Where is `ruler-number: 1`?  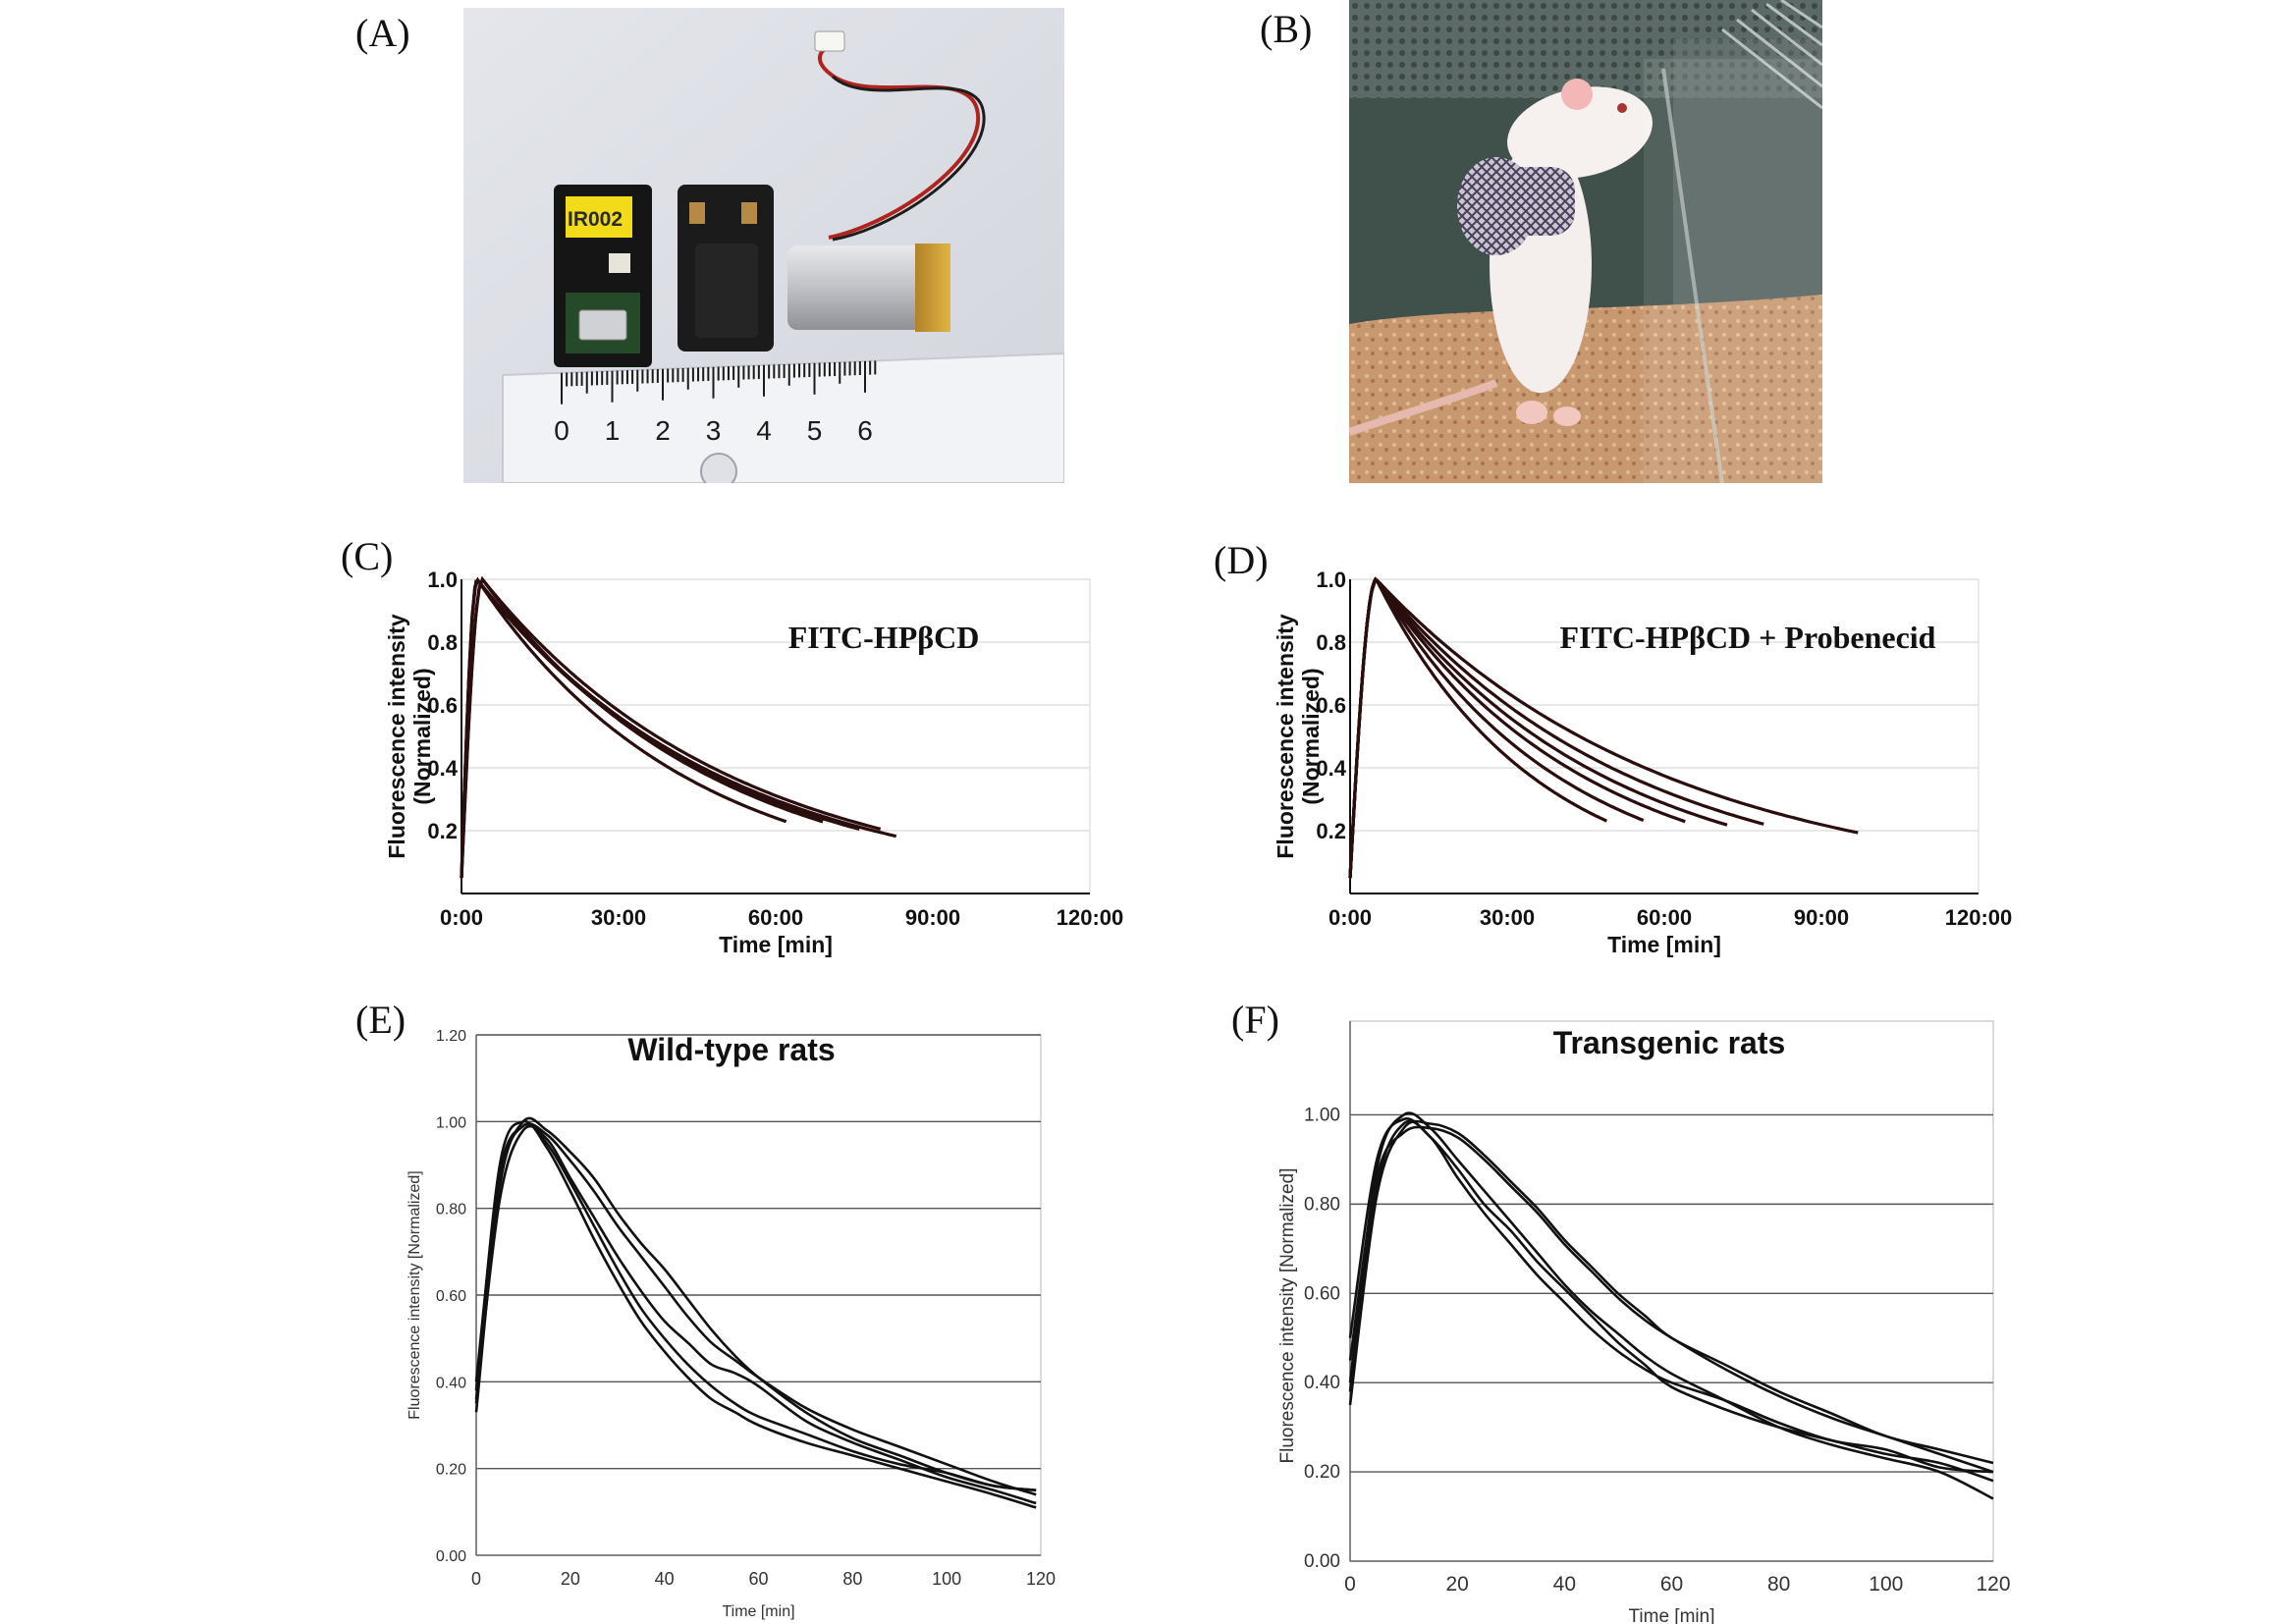
ruler-number: 1 is located at coordinates (613, 430).